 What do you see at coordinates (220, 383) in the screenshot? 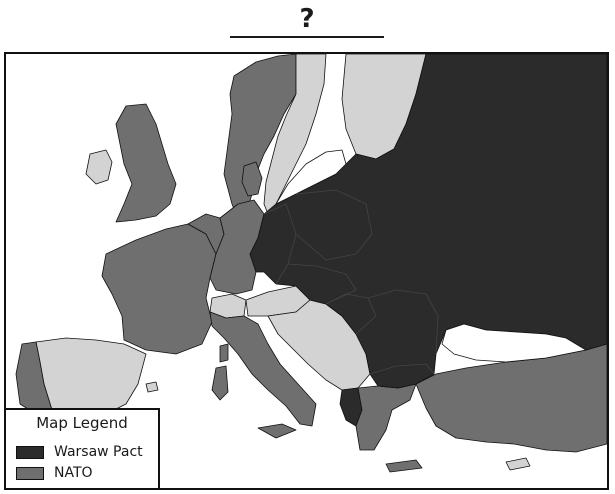
I see `country-italy-sardinia` at bounding box center [220, 383].